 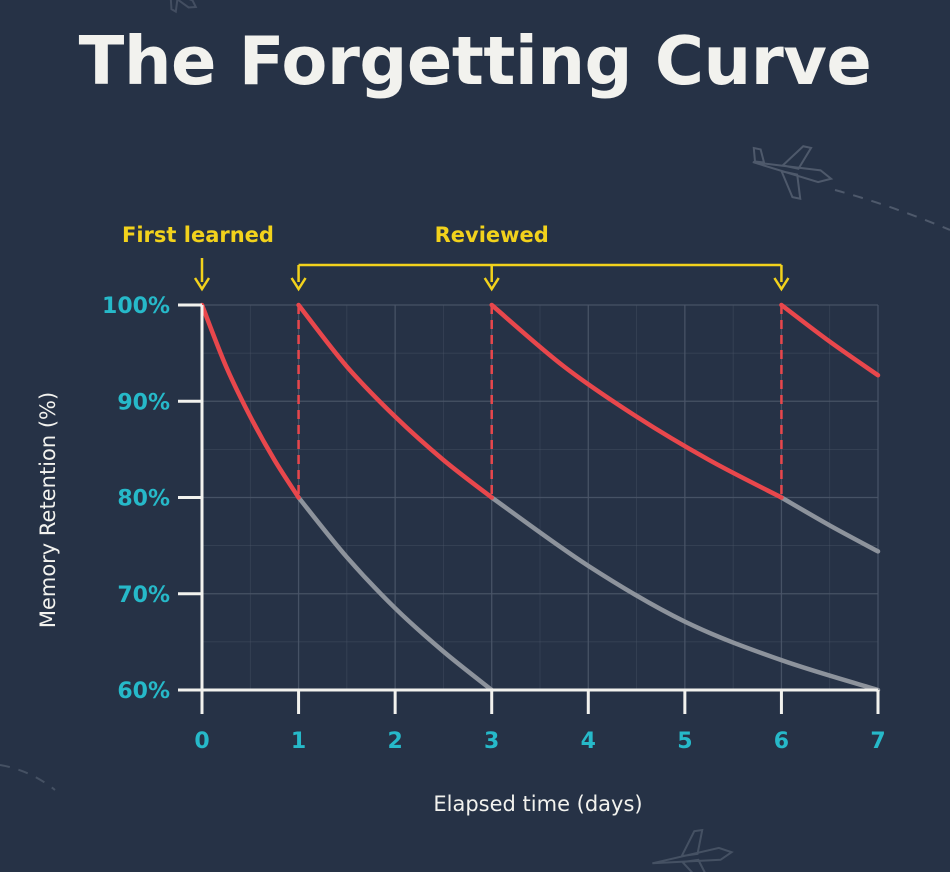 What do you see at coordinates (781, 741) in the screenshot?
I see `x-tick-label: 6` at bounding box center [781, 741].